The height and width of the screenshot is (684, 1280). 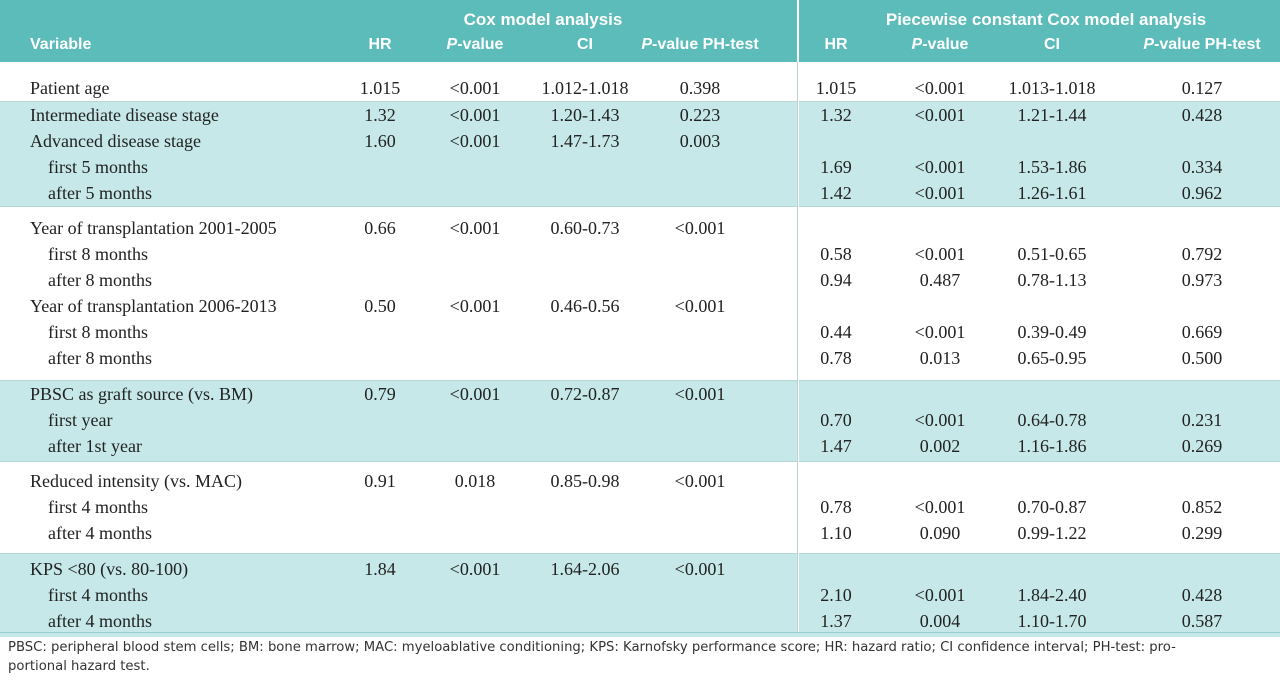 What do you see at coordinates (700, 141) in the screenshot?
I see `cell: 0.003` at bounding box center [700, 141].